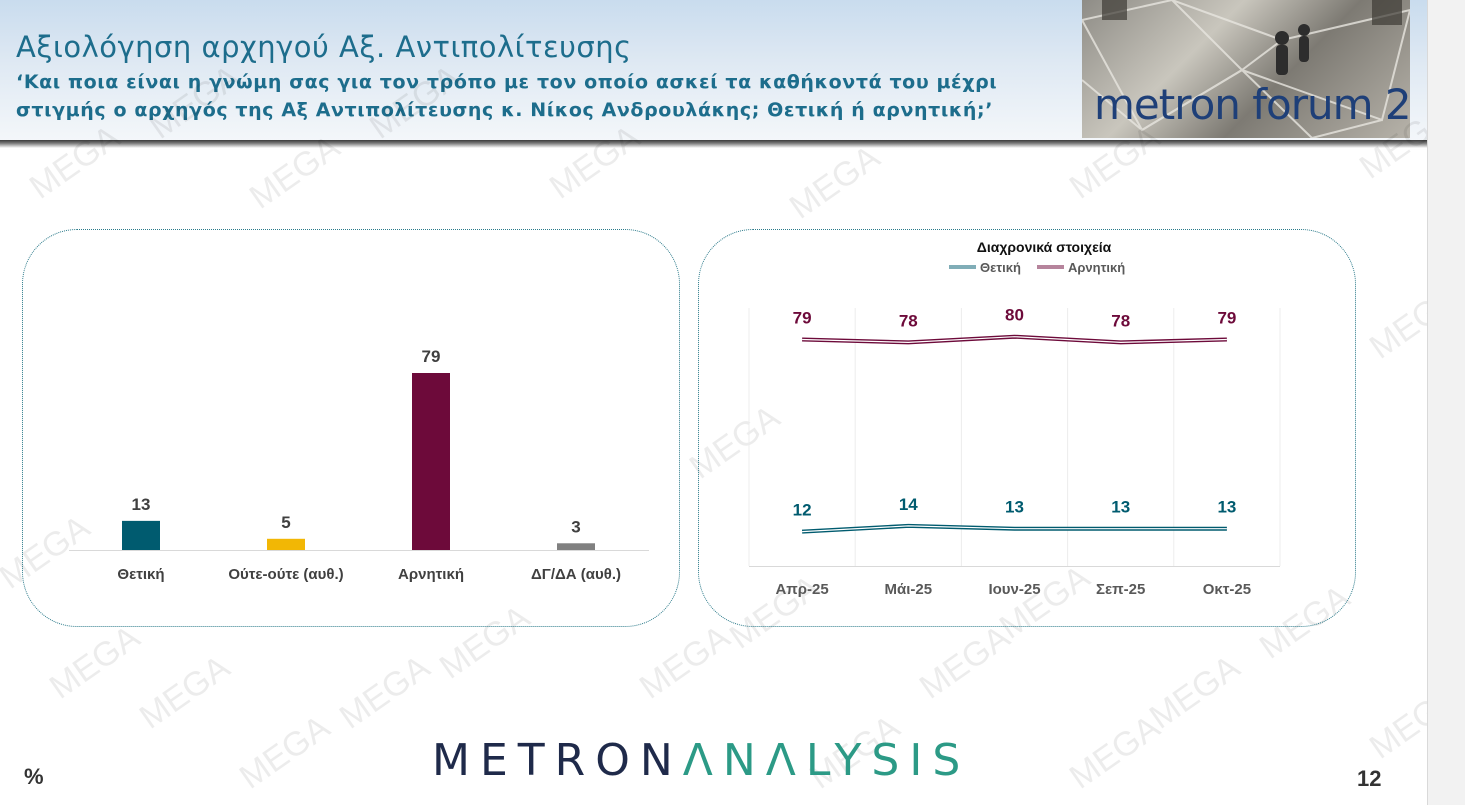 Image resolution: width=1465 pixels, height=805 pixels. Describe the element at coordinates (140, 574) in the screenshot. I see `bar-category-label: Θετική` at that location.